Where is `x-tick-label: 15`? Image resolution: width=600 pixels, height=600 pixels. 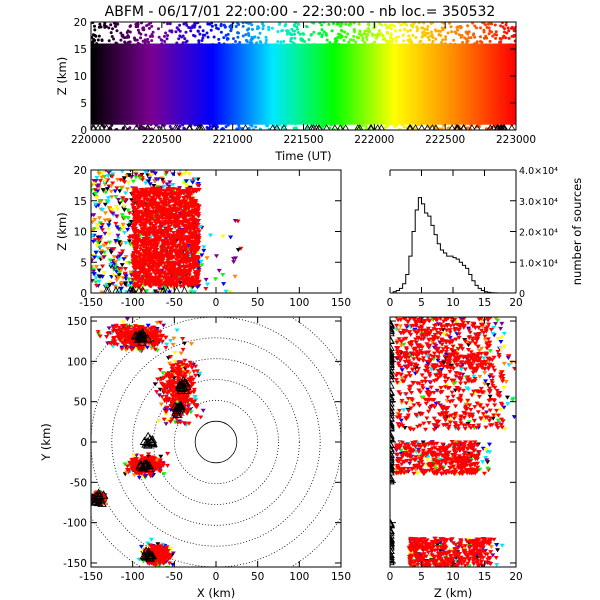
x-tick-label: 15 is located at coordinates (484, 303).